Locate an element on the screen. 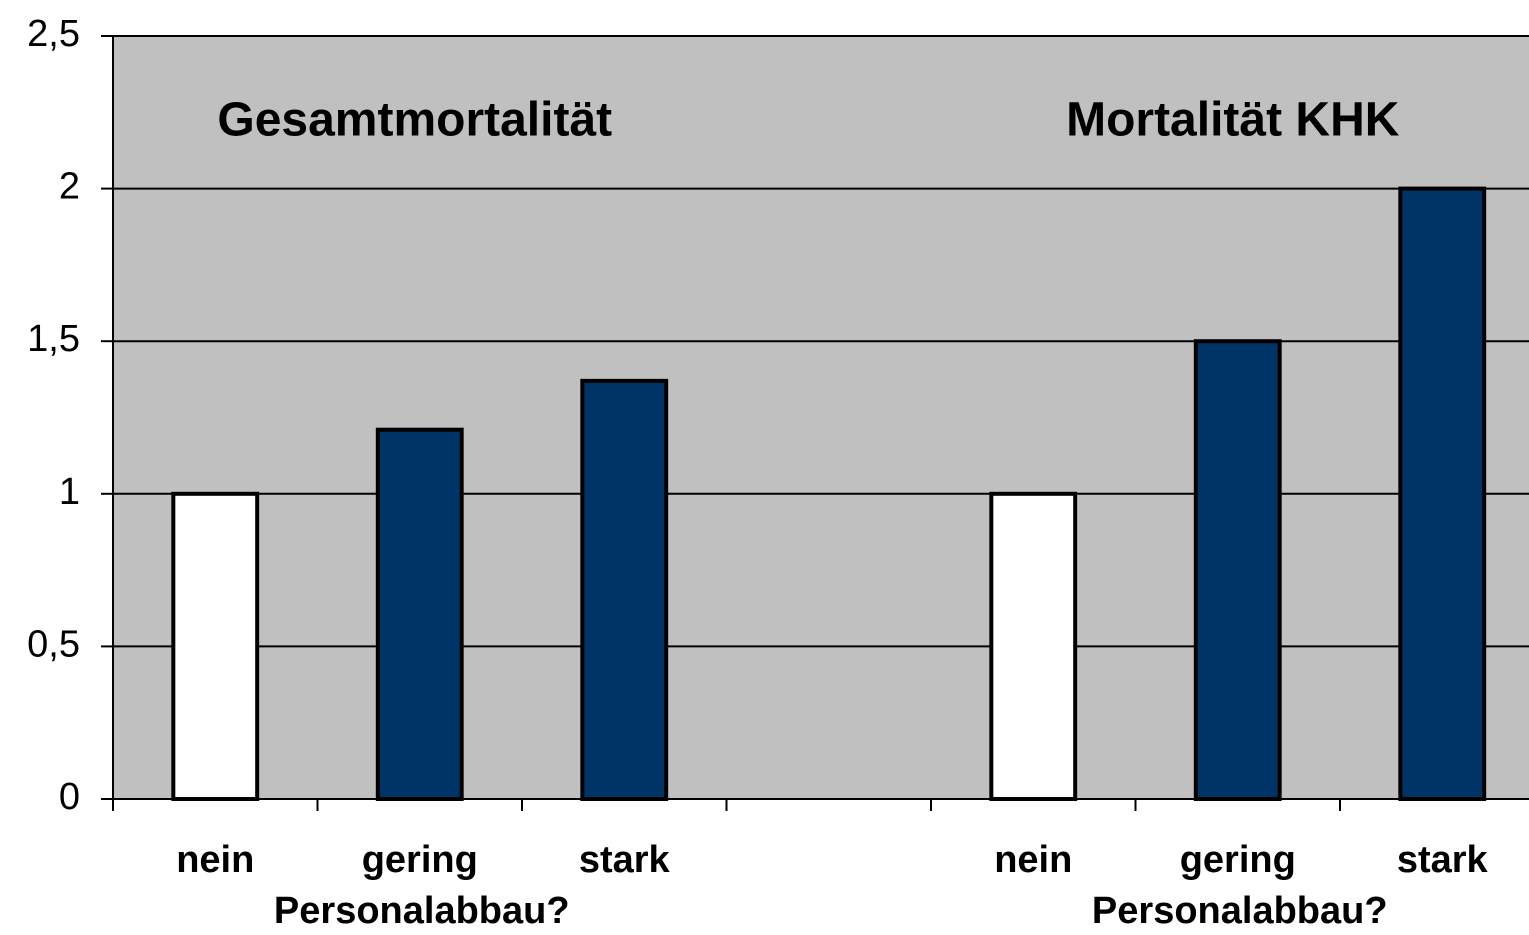  group-title: Gesamtmortalität is located at coordinates (414, 120).